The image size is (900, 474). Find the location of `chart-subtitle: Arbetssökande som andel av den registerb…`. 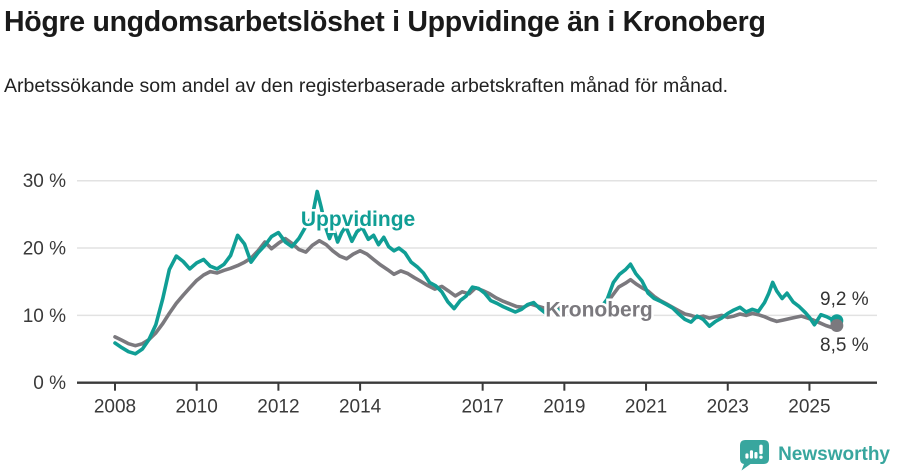

chart-subtitle: Arbetssökande som andel av den registerb… is located at coordinates (366, 86).